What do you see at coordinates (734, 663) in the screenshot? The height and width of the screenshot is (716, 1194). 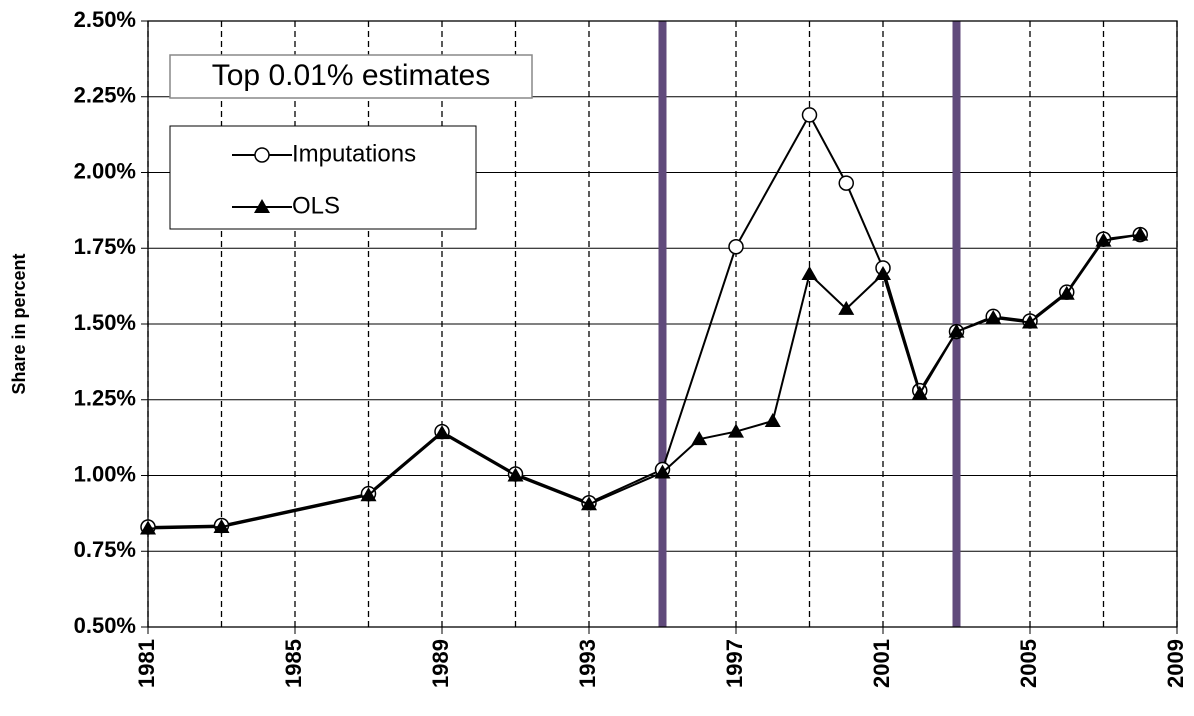 I see `x-tick-label: 1997` at bounding box center [734, 663].